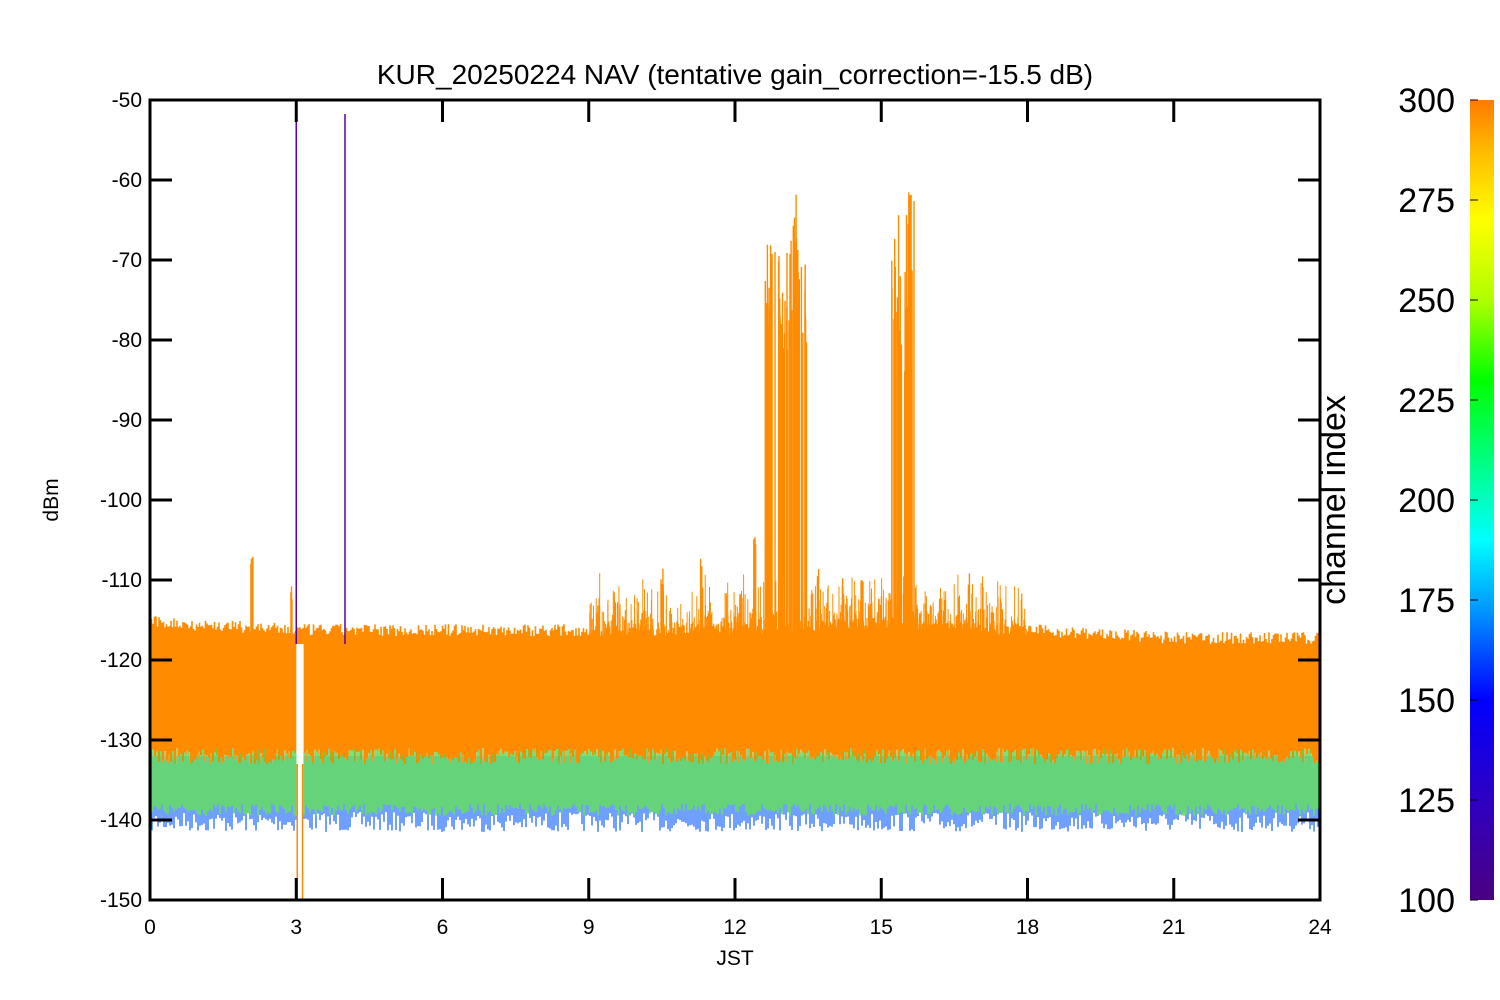  Describe the element at coordinates (296, 927) in the screenshot. I see `x-tick-label: 3` at that location.